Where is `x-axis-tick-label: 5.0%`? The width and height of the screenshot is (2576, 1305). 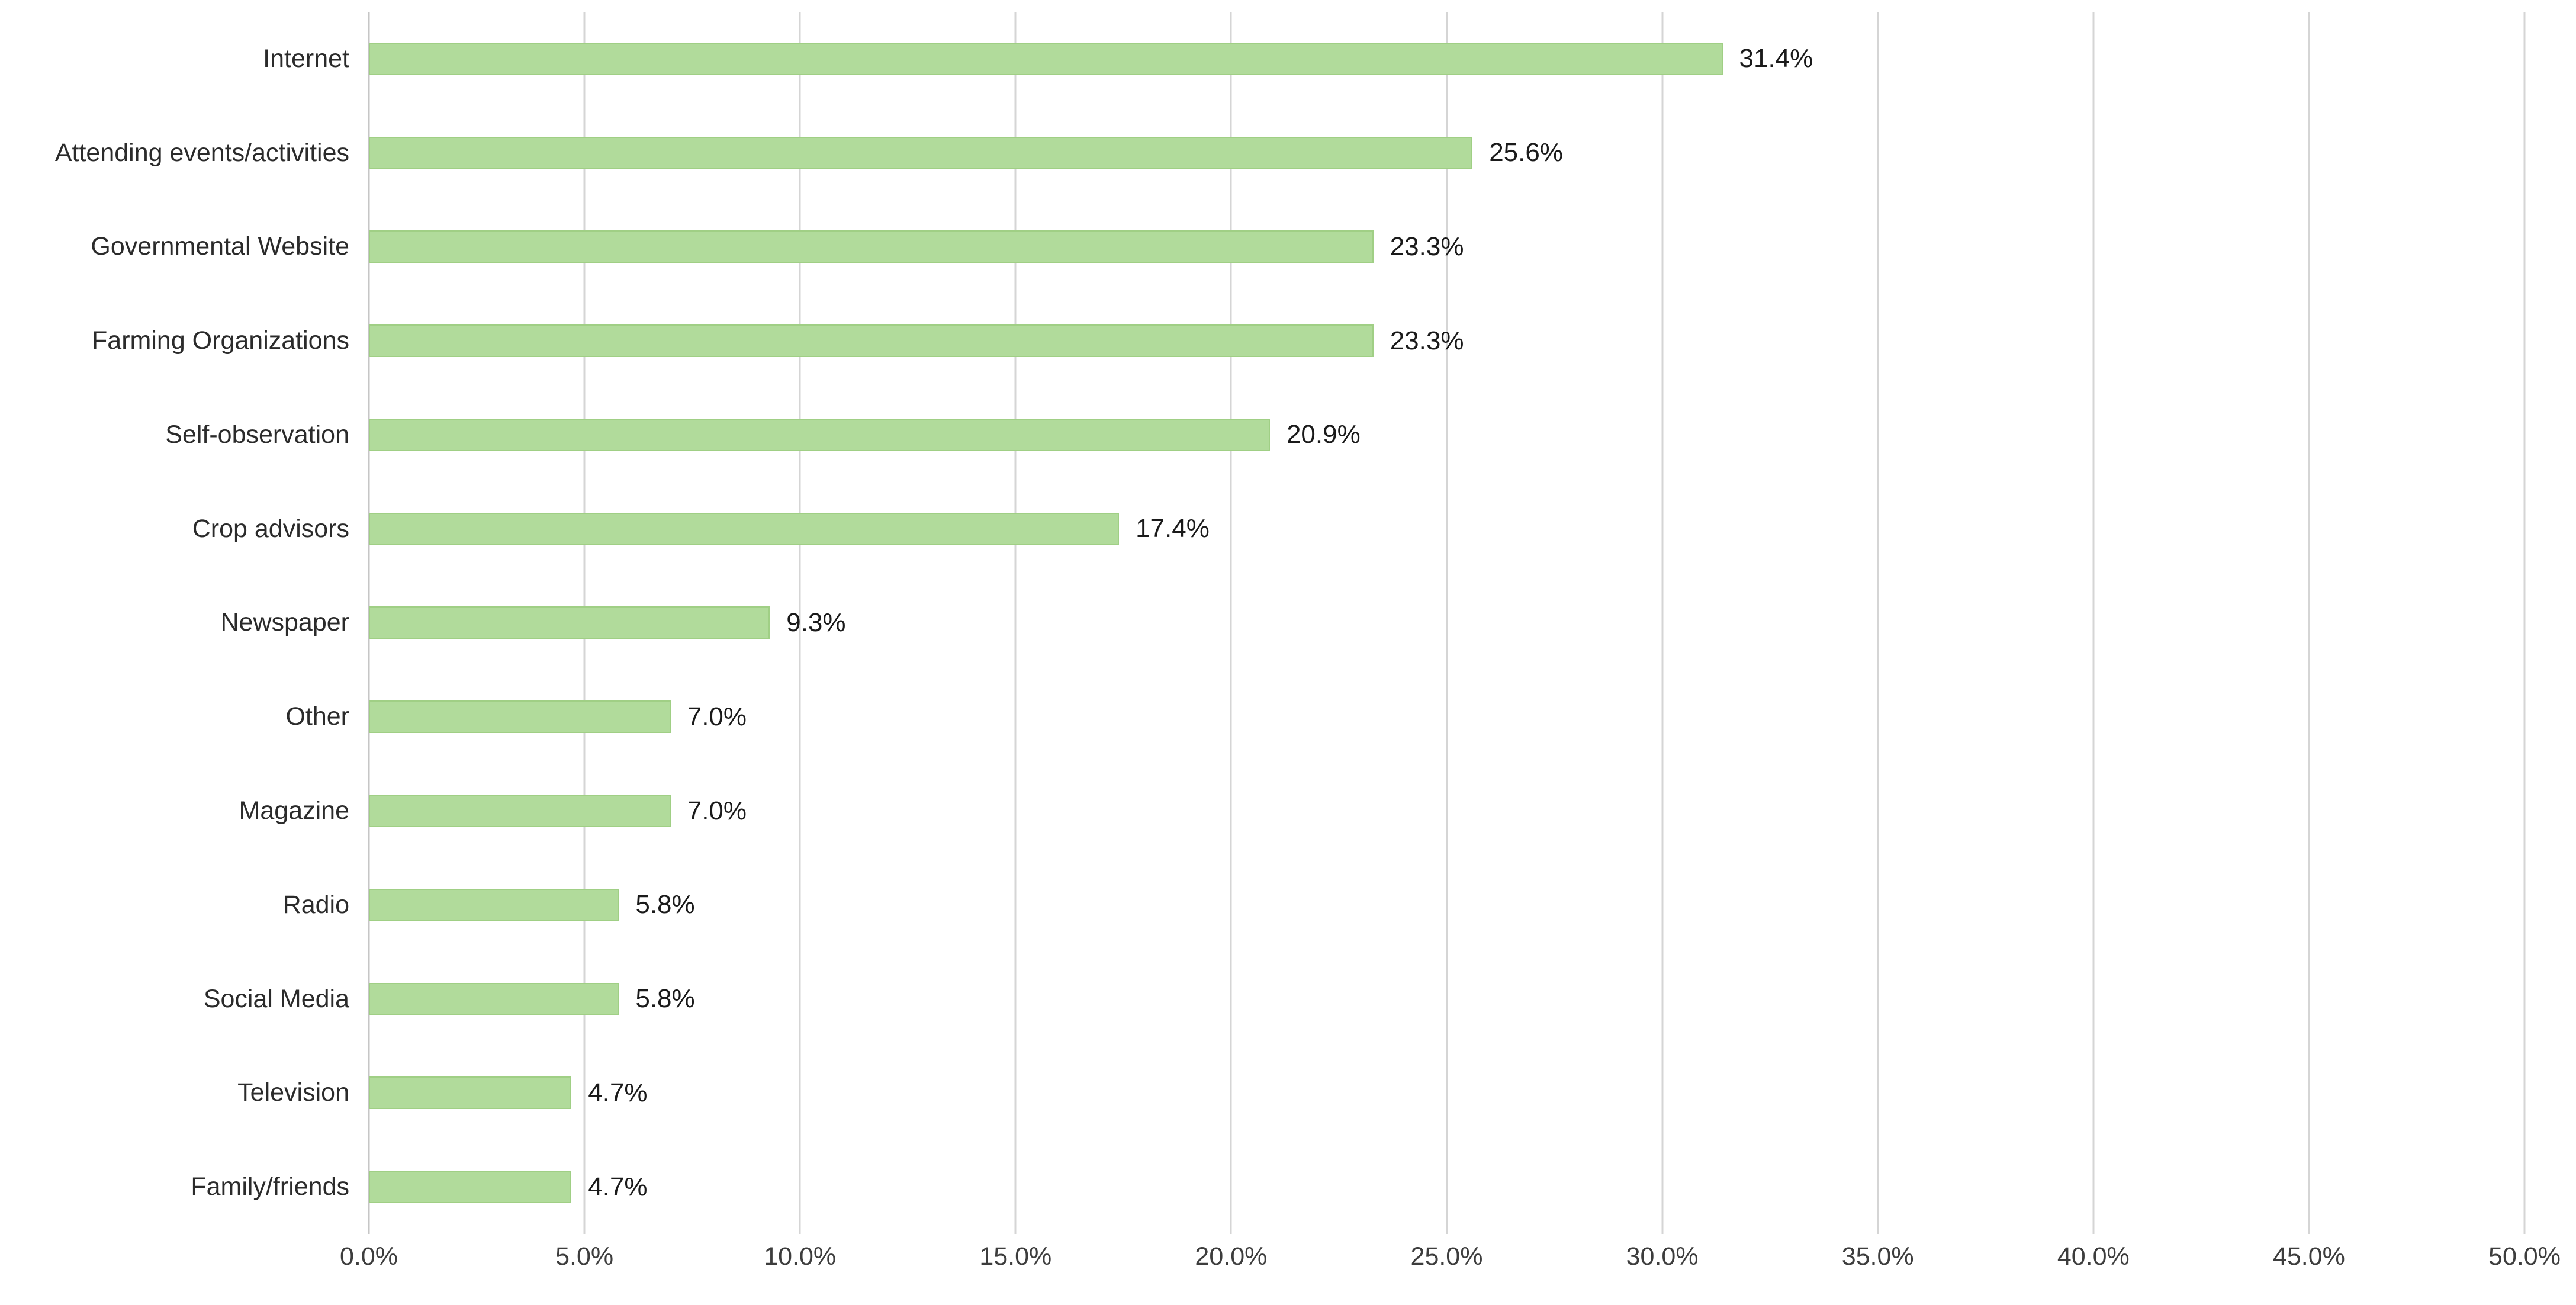 x-axis-tick-label: 5.0% is located at coordinates (584, 1256).